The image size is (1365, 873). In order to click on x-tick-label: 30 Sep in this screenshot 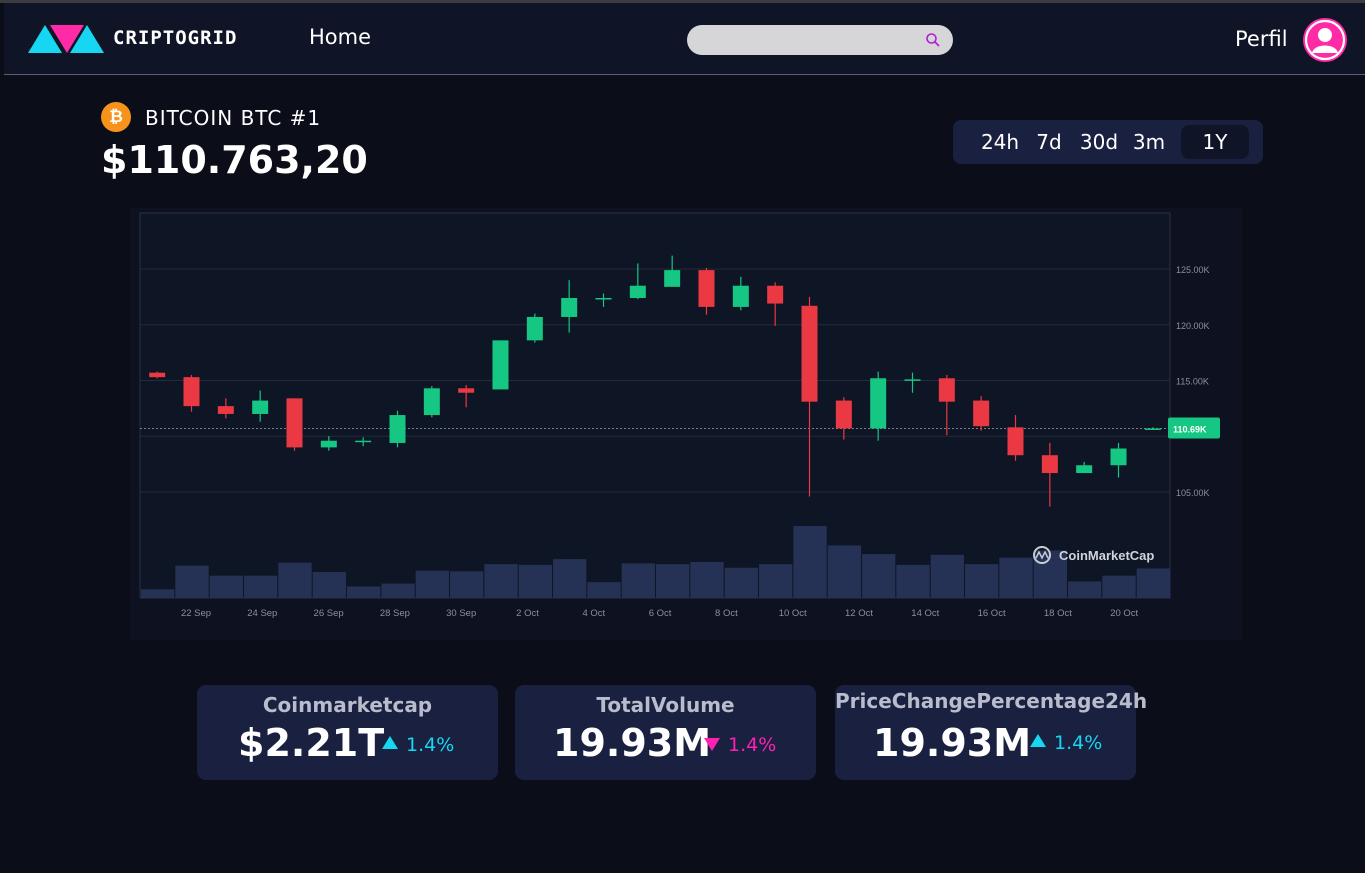, I will do `click(461, 613)`.